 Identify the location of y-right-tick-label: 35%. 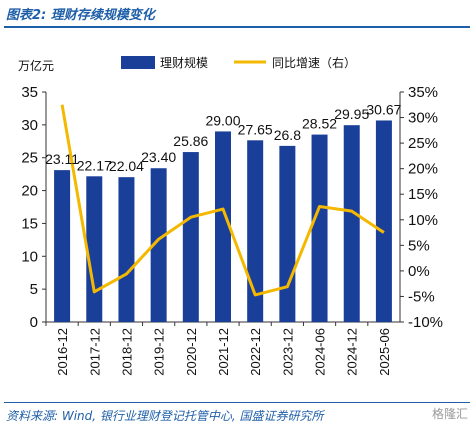
(423, 92).